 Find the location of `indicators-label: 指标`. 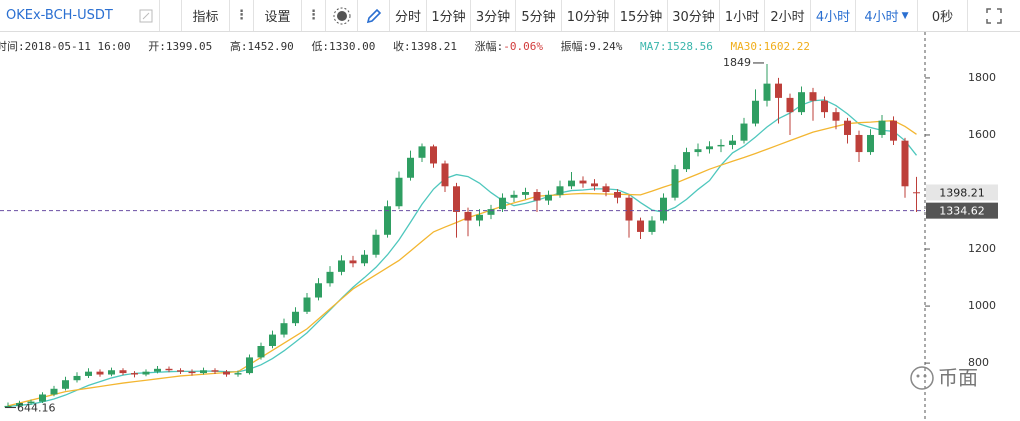

indicators-label: 指标 is located at coordinates (205, 17).